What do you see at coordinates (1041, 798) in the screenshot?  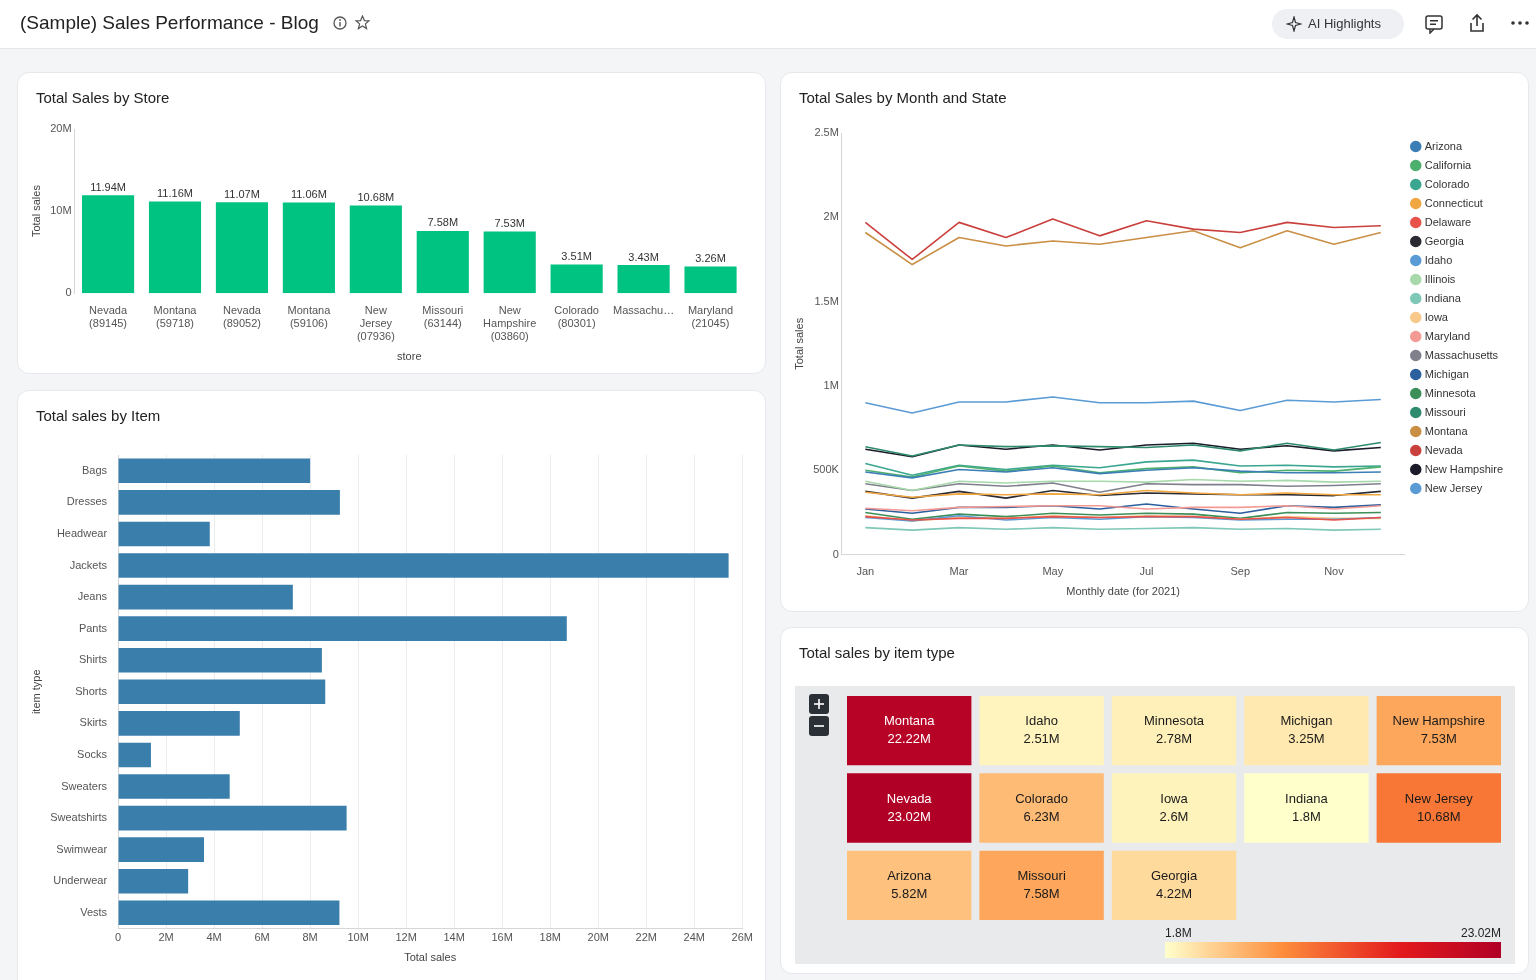 I see `category-label: Colorado` at bounding box center [1041, 798].